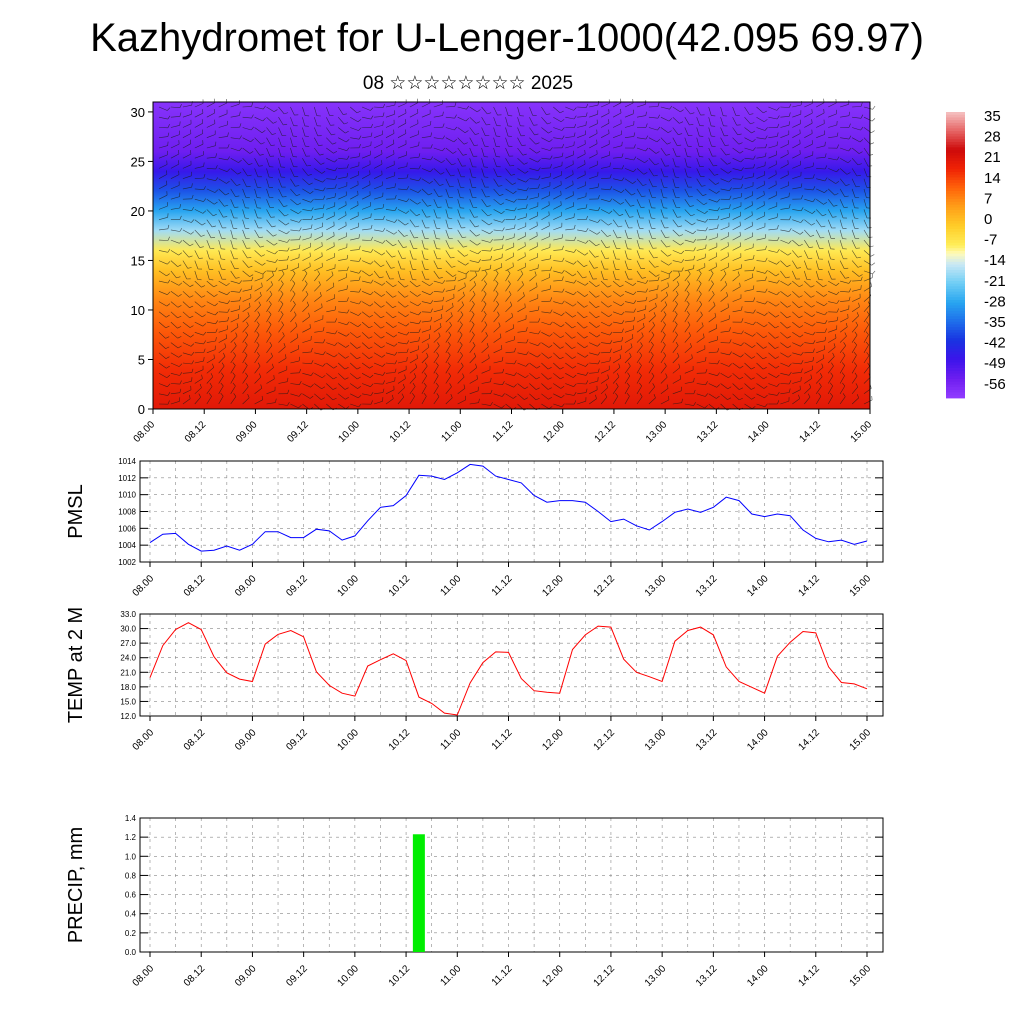  Describe the element at coordinates (141, 359) in the screenshot. I see `y-tick-label: 5` at that location.